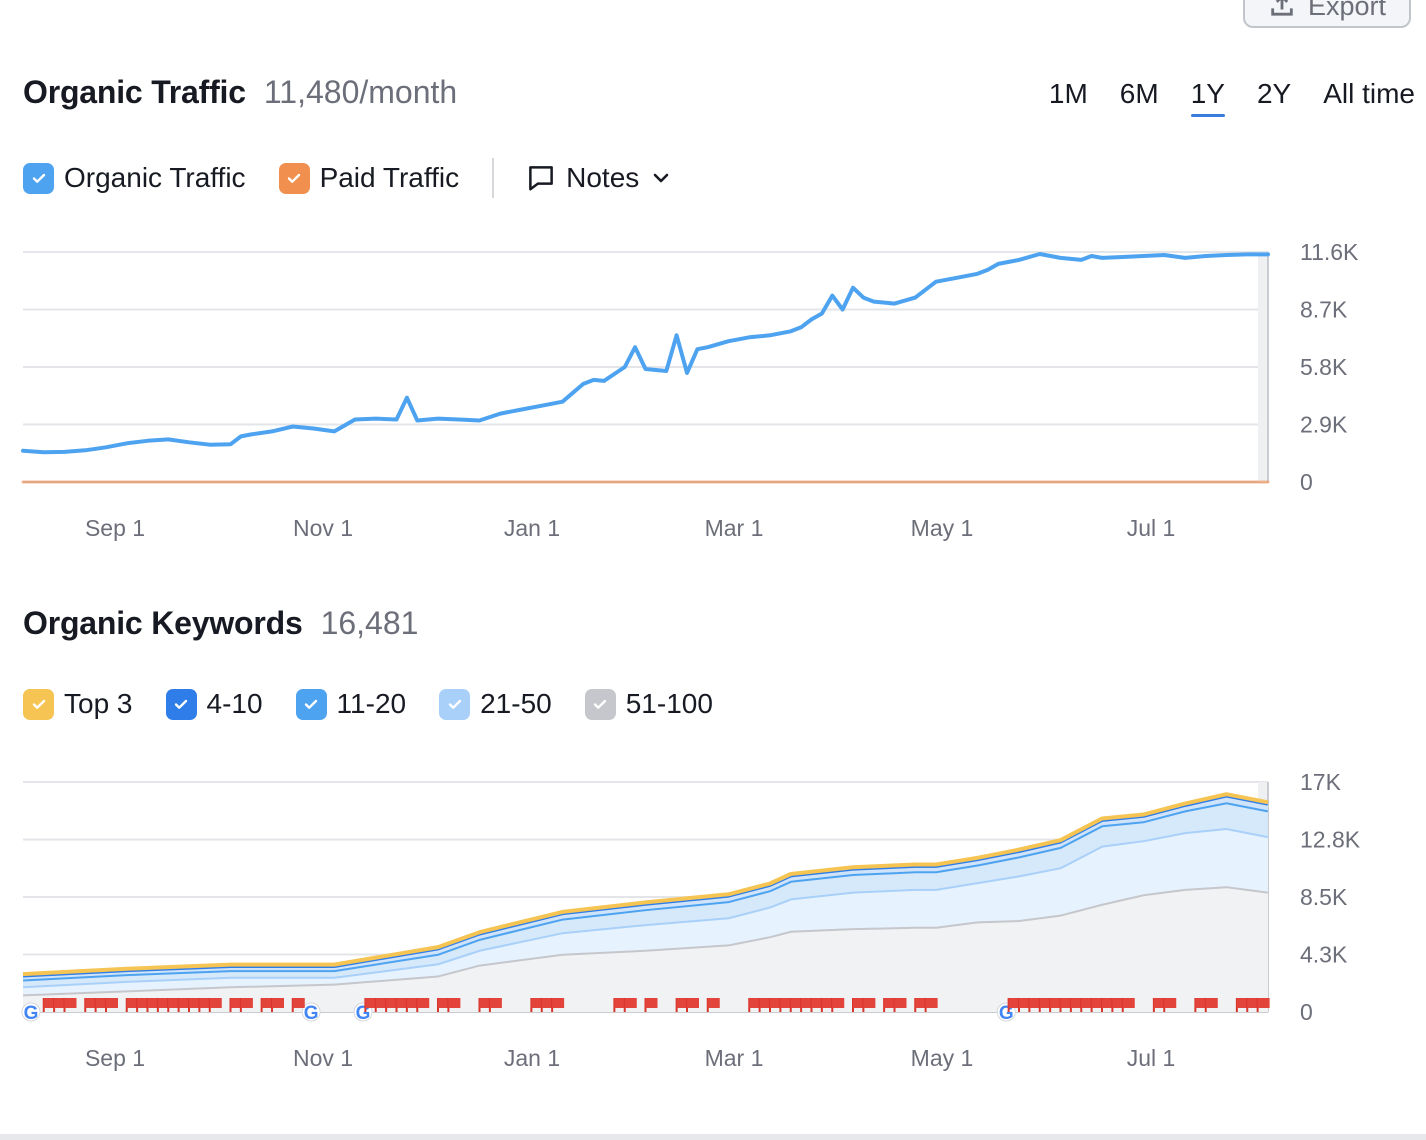 This screenshot has width=1426, height=1140. I want to click on keywords-legend: Top 3 4-10 11-20 21-50 51-100, so click(384, 704).